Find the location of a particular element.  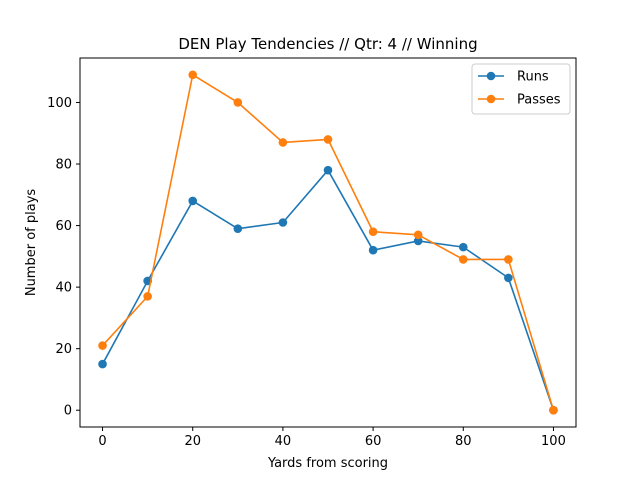

legend-item-passes: Passes is located at coordinates (519, 100).